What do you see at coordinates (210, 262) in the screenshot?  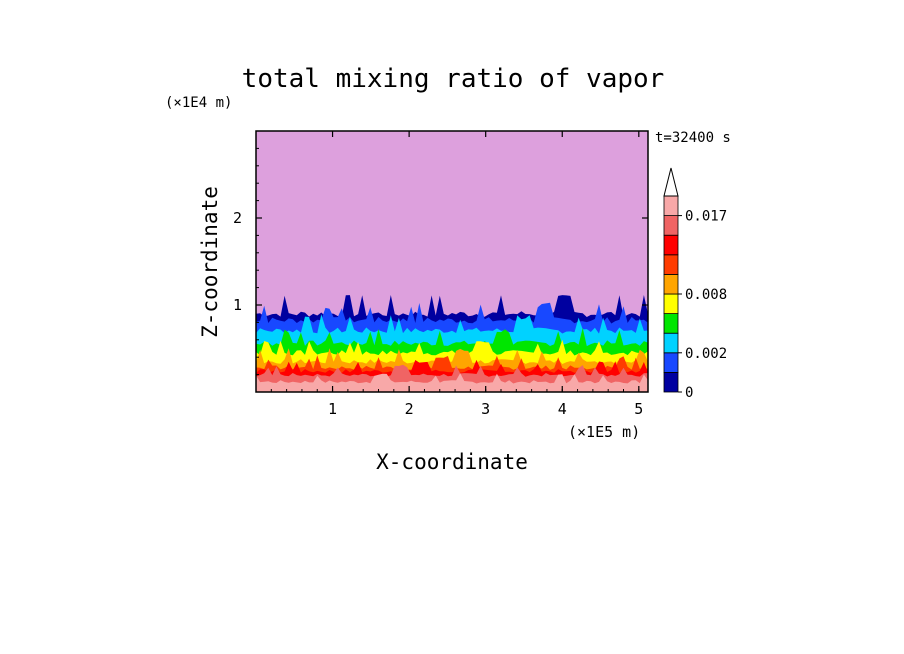 I see `y-axis-label: Z-coordinate` at bounding box center [210, 262].